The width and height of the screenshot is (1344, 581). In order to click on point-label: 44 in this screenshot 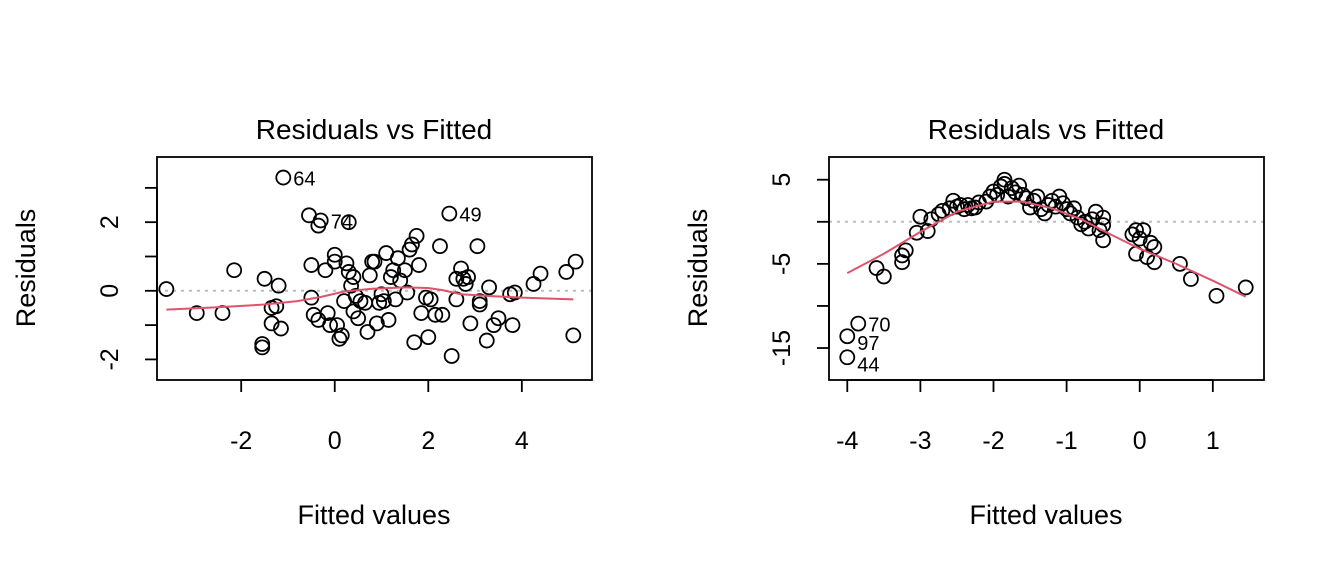, I will do `click(868, 365)`.